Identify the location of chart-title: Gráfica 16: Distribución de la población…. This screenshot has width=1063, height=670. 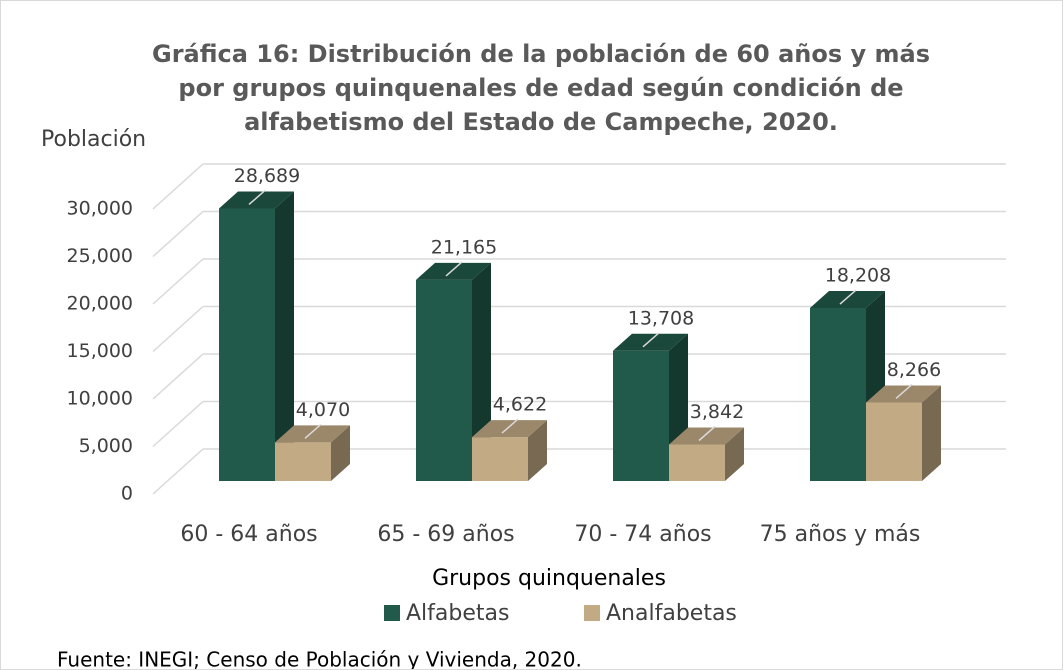
(541, 88).